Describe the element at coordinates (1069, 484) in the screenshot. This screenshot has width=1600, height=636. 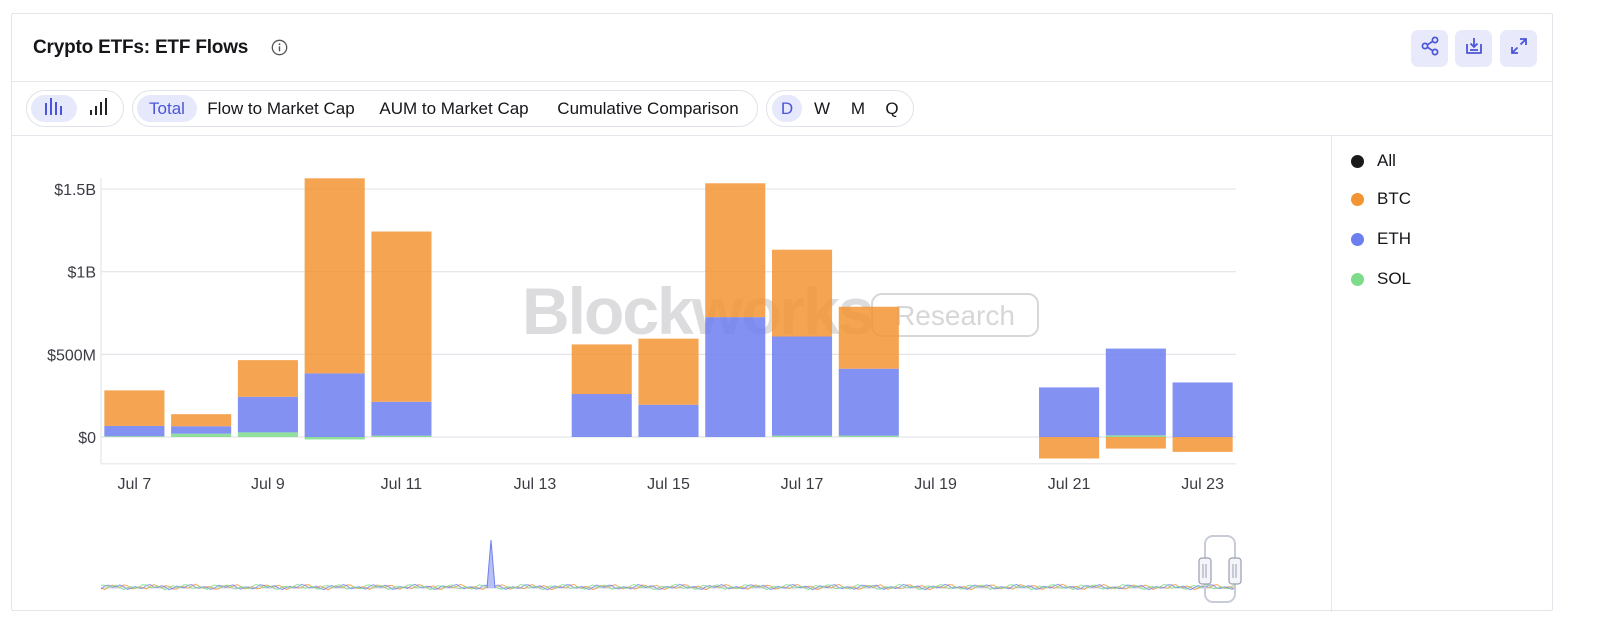
I see `x-tick-label: Jul 21` at that location.